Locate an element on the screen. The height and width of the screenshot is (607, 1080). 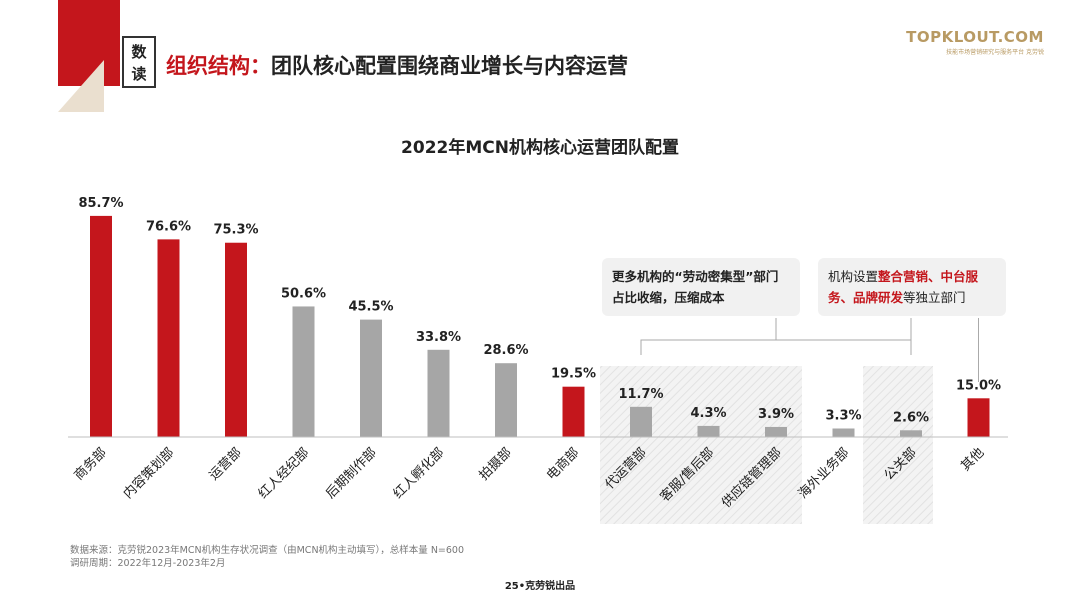
source-line-2: 调研周期：2022年12月-2023年2月 is located at coordinates (148, 563).